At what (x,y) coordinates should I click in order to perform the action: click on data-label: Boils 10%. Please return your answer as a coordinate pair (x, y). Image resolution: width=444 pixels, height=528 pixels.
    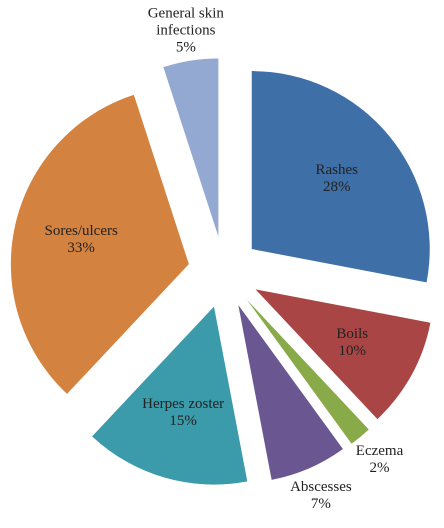
    Looking at the image, I should click on (352, 343).